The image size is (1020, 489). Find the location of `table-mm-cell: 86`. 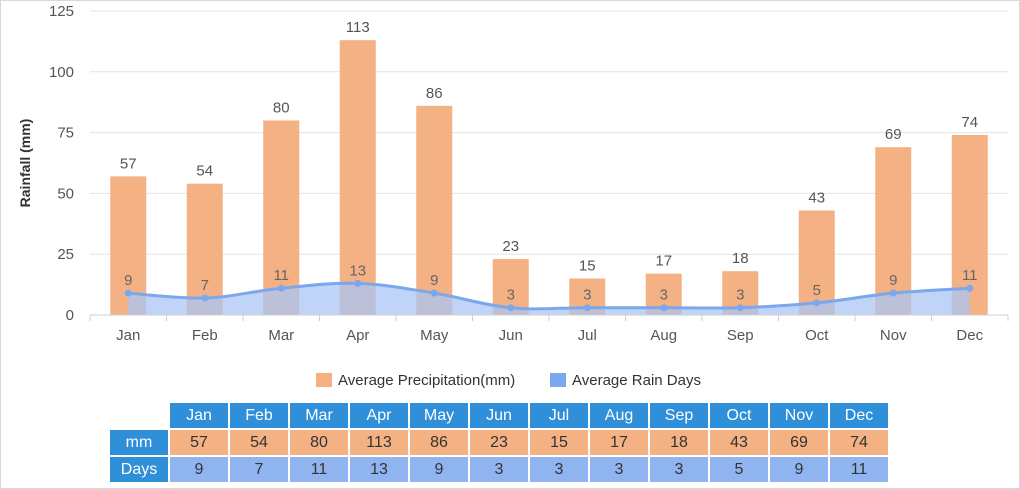

table-mm-cell: 86 is located at coordinates (439, 443).